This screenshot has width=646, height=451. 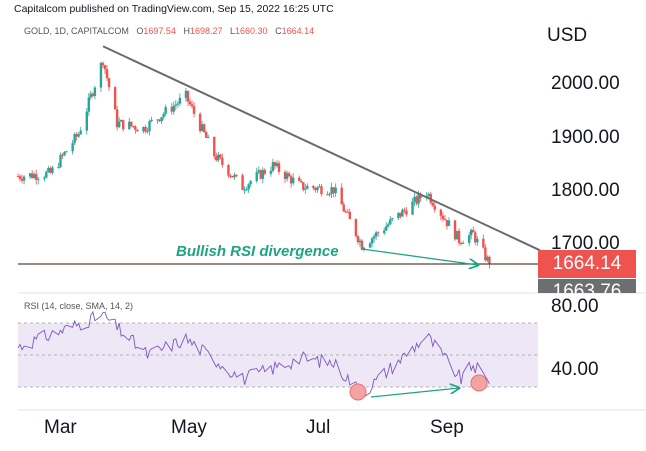 I want to click on previous-price-tag: 1663.76, so click(x=587, y=286).